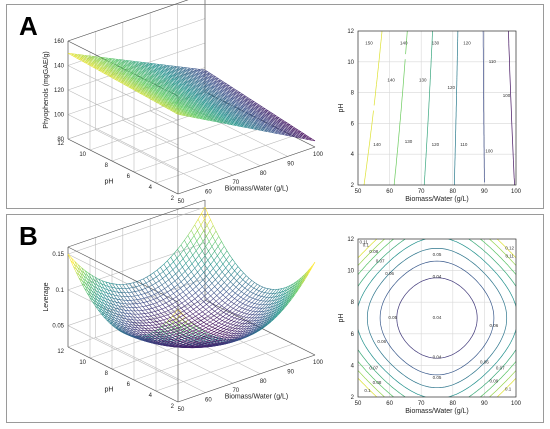 This screenshot has height=429, width=550. What do you see at coordinates (516, 192) in the screenshot?
I see `x-tick-label: 100` at bounding box center [516, 192].